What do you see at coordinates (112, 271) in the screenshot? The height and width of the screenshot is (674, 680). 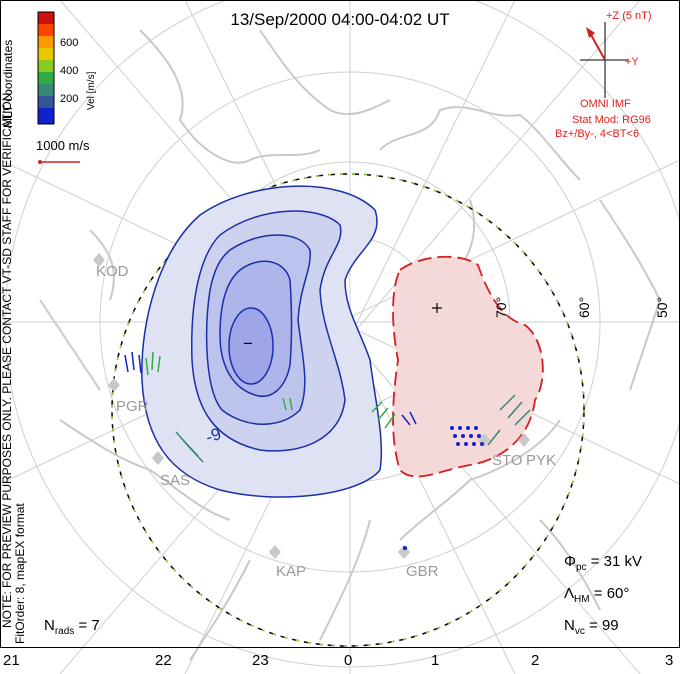 I see `radar-site-kod: KOD` at bounding box center [112, 271].